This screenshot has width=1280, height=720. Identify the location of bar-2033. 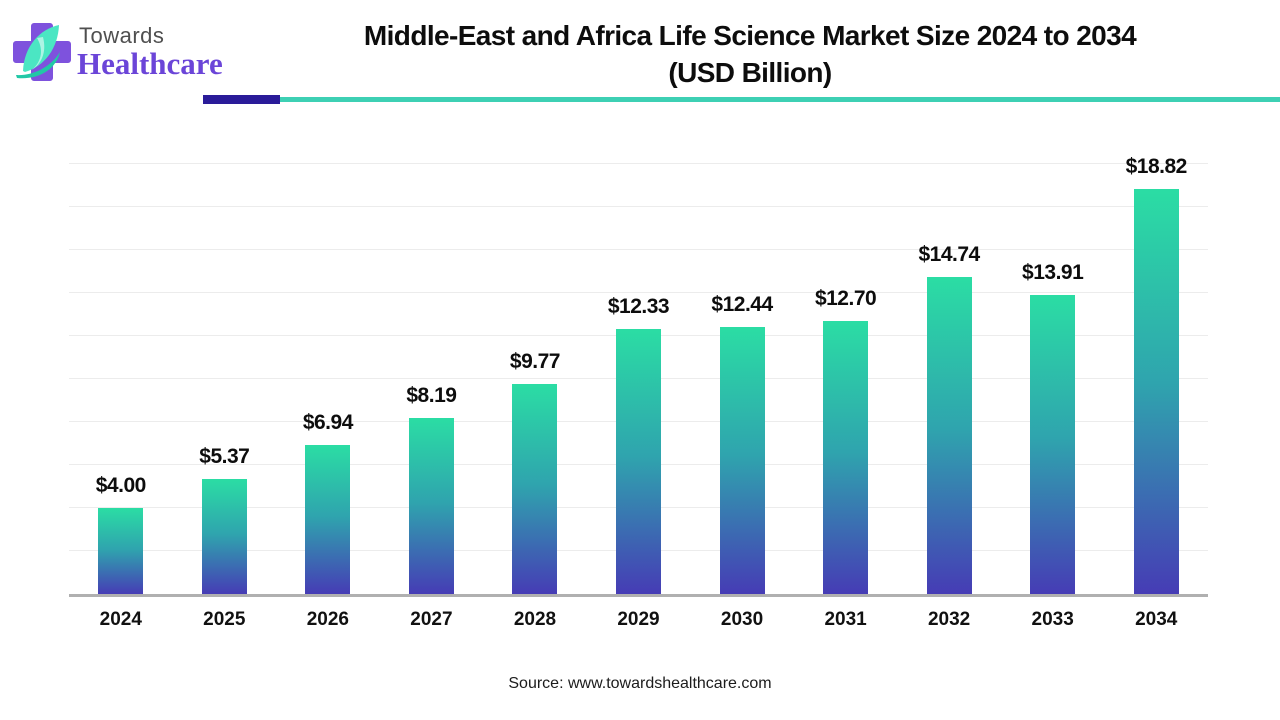
(1053, 444).